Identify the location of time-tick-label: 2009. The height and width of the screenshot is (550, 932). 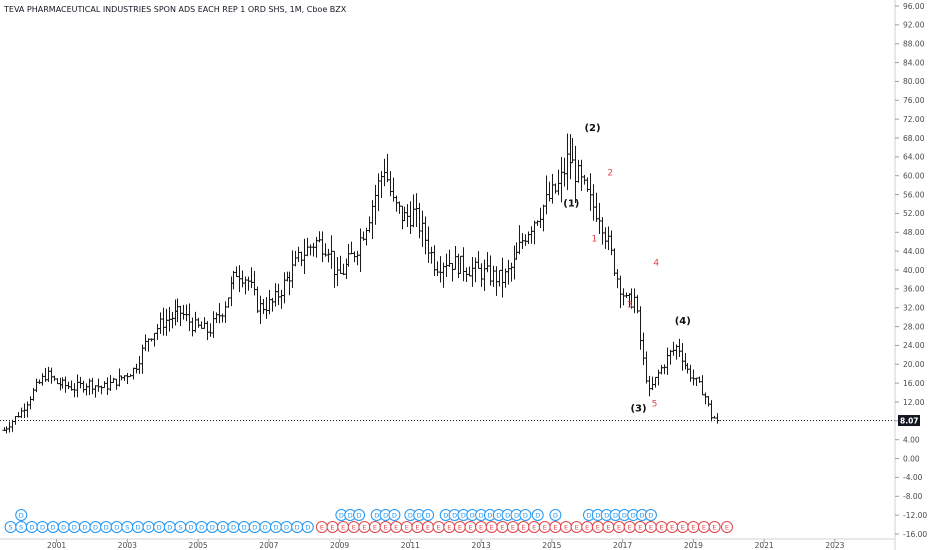
(339, 545).